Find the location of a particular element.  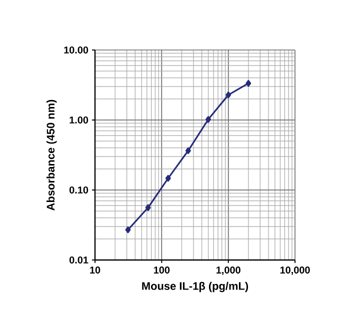

y-tick-label: 0.10 is located at coordinates (78, 190).